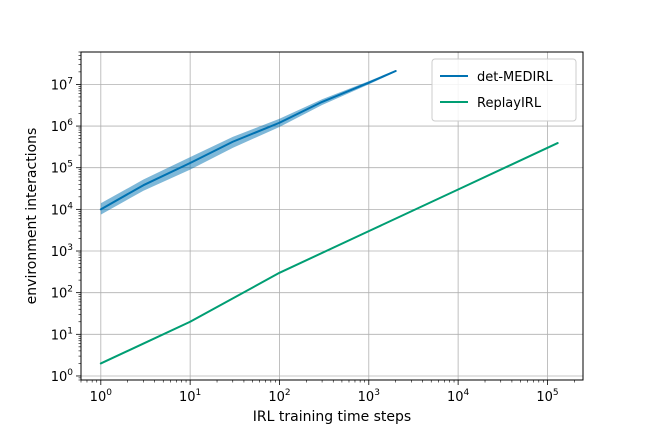  Describe the element at coordinates (62, 168) in the screenshot. I see `y-tick-label: 10⁵` at that location.